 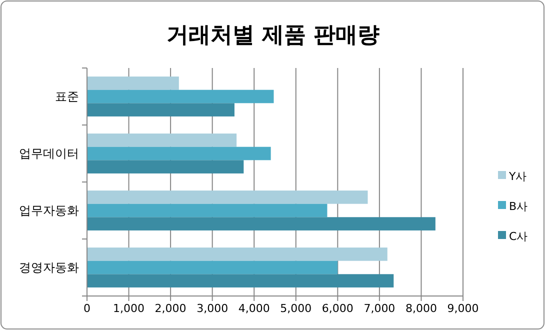 I want to click on x-tick-label: 4,000, so click(x=254, y=308).